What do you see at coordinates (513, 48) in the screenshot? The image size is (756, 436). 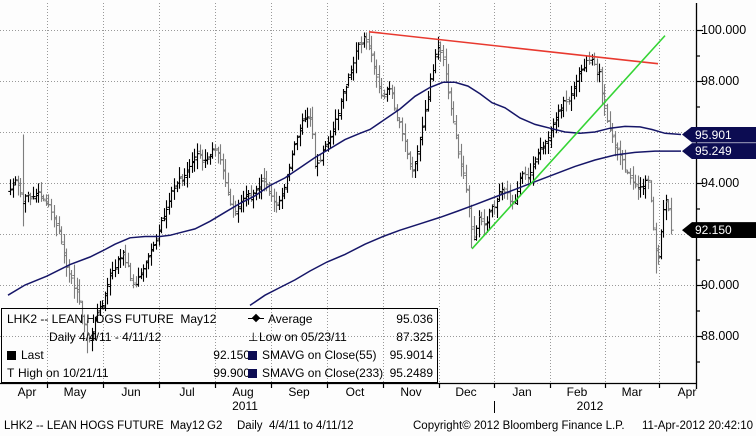 I see `trendline-red` at bounding box center [513, 48].